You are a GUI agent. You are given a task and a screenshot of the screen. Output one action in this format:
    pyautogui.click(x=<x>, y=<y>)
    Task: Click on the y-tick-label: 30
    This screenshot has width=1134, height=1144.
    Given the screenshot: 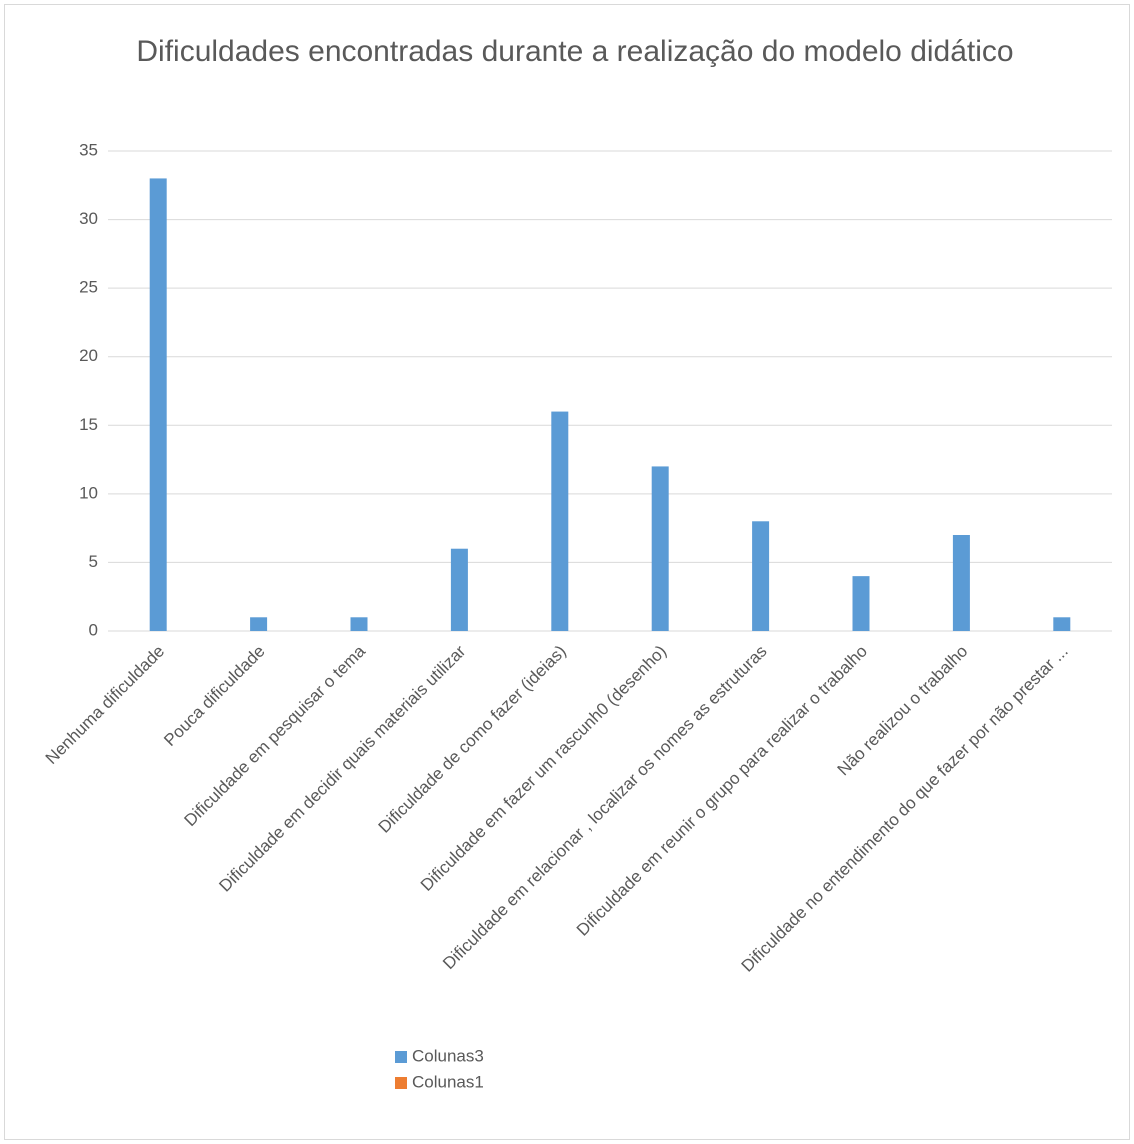 What is the action you would take?
    pyautogui.click(x=88, y=218)
    